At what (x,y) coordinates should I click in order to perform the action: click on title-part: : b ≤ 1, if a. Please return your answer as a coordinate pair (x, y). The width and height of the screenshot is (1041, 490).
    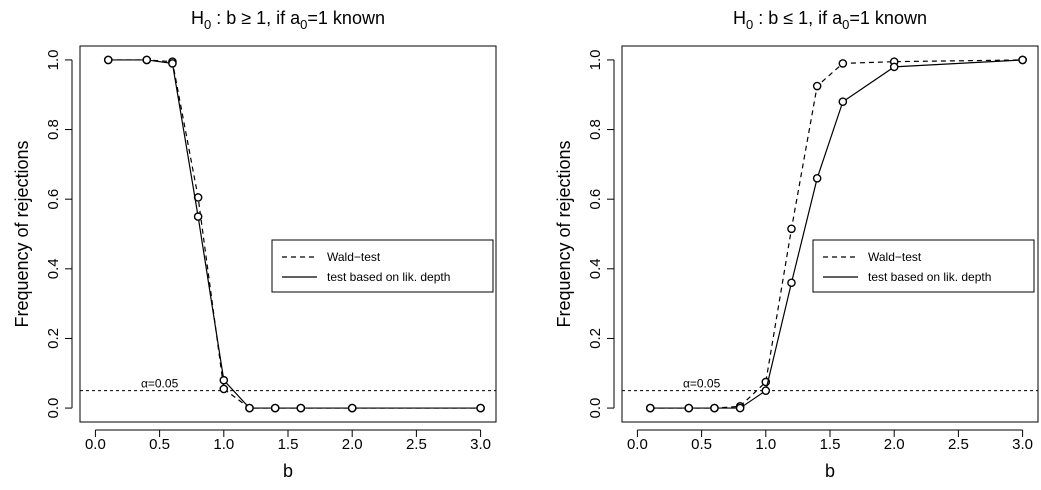
    Looking at the image, I should click on (798, 18).